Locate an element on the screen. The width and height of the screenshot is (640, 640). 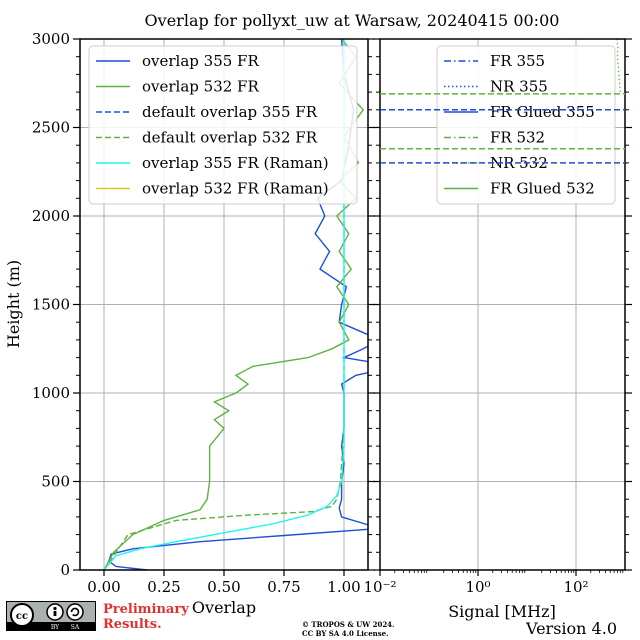
overlap-legend-label: default overlap 532 FR is located at coordinates (230, 138).